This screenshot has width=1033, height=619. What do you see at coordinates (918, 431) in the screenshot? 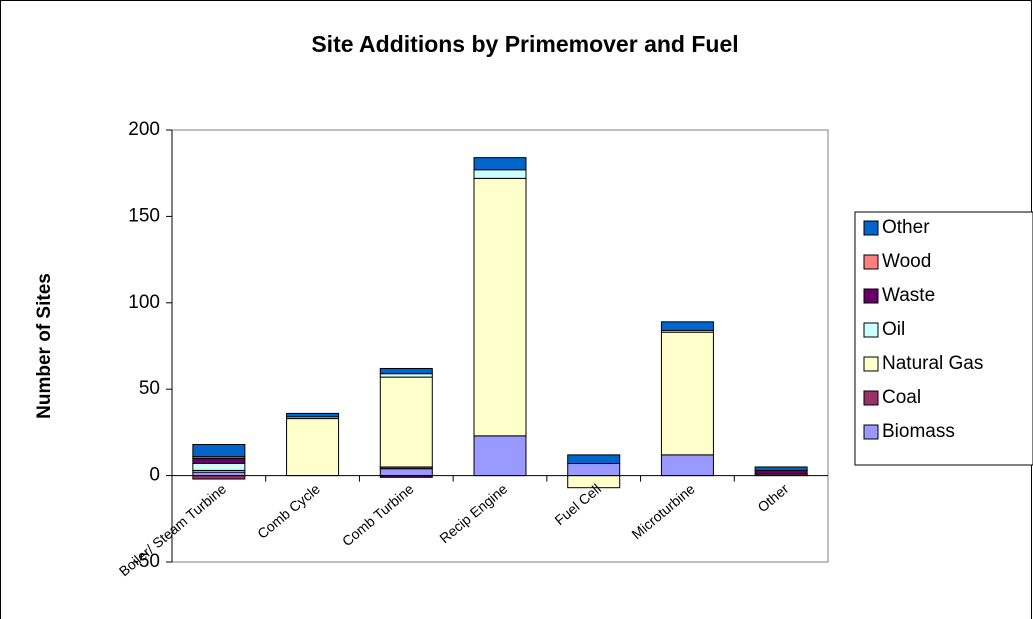
I see `legend-label: Biomass` at bounding box center [918, 431].